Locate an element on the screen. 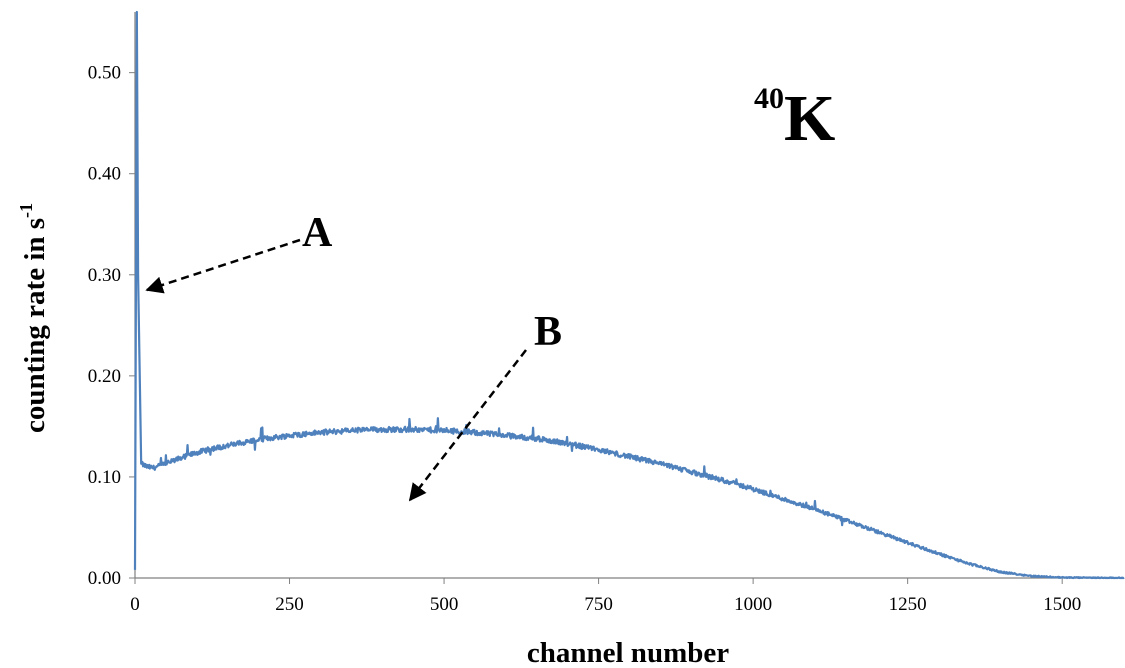 The height and width of the screenshot is (668, 1125). y-axis-title: counting rate in s-1 is located at coordinates (33, 318).